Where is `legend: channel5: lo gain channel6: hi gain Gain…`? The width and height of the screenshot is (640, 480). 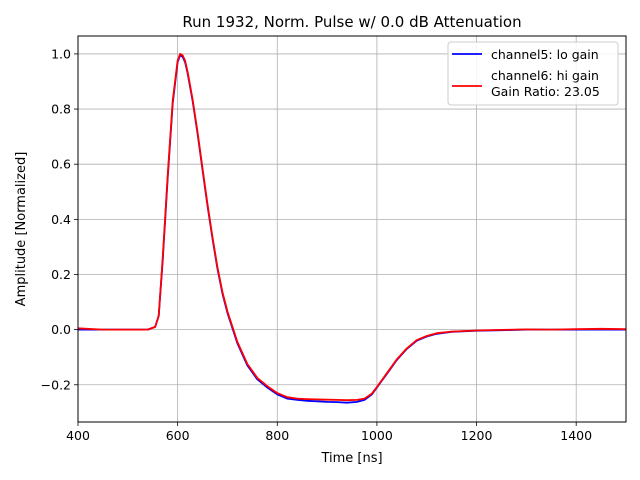
legend: channel5: lo gain channel6: hi gain Gain… is located at coordinates (533, 73).